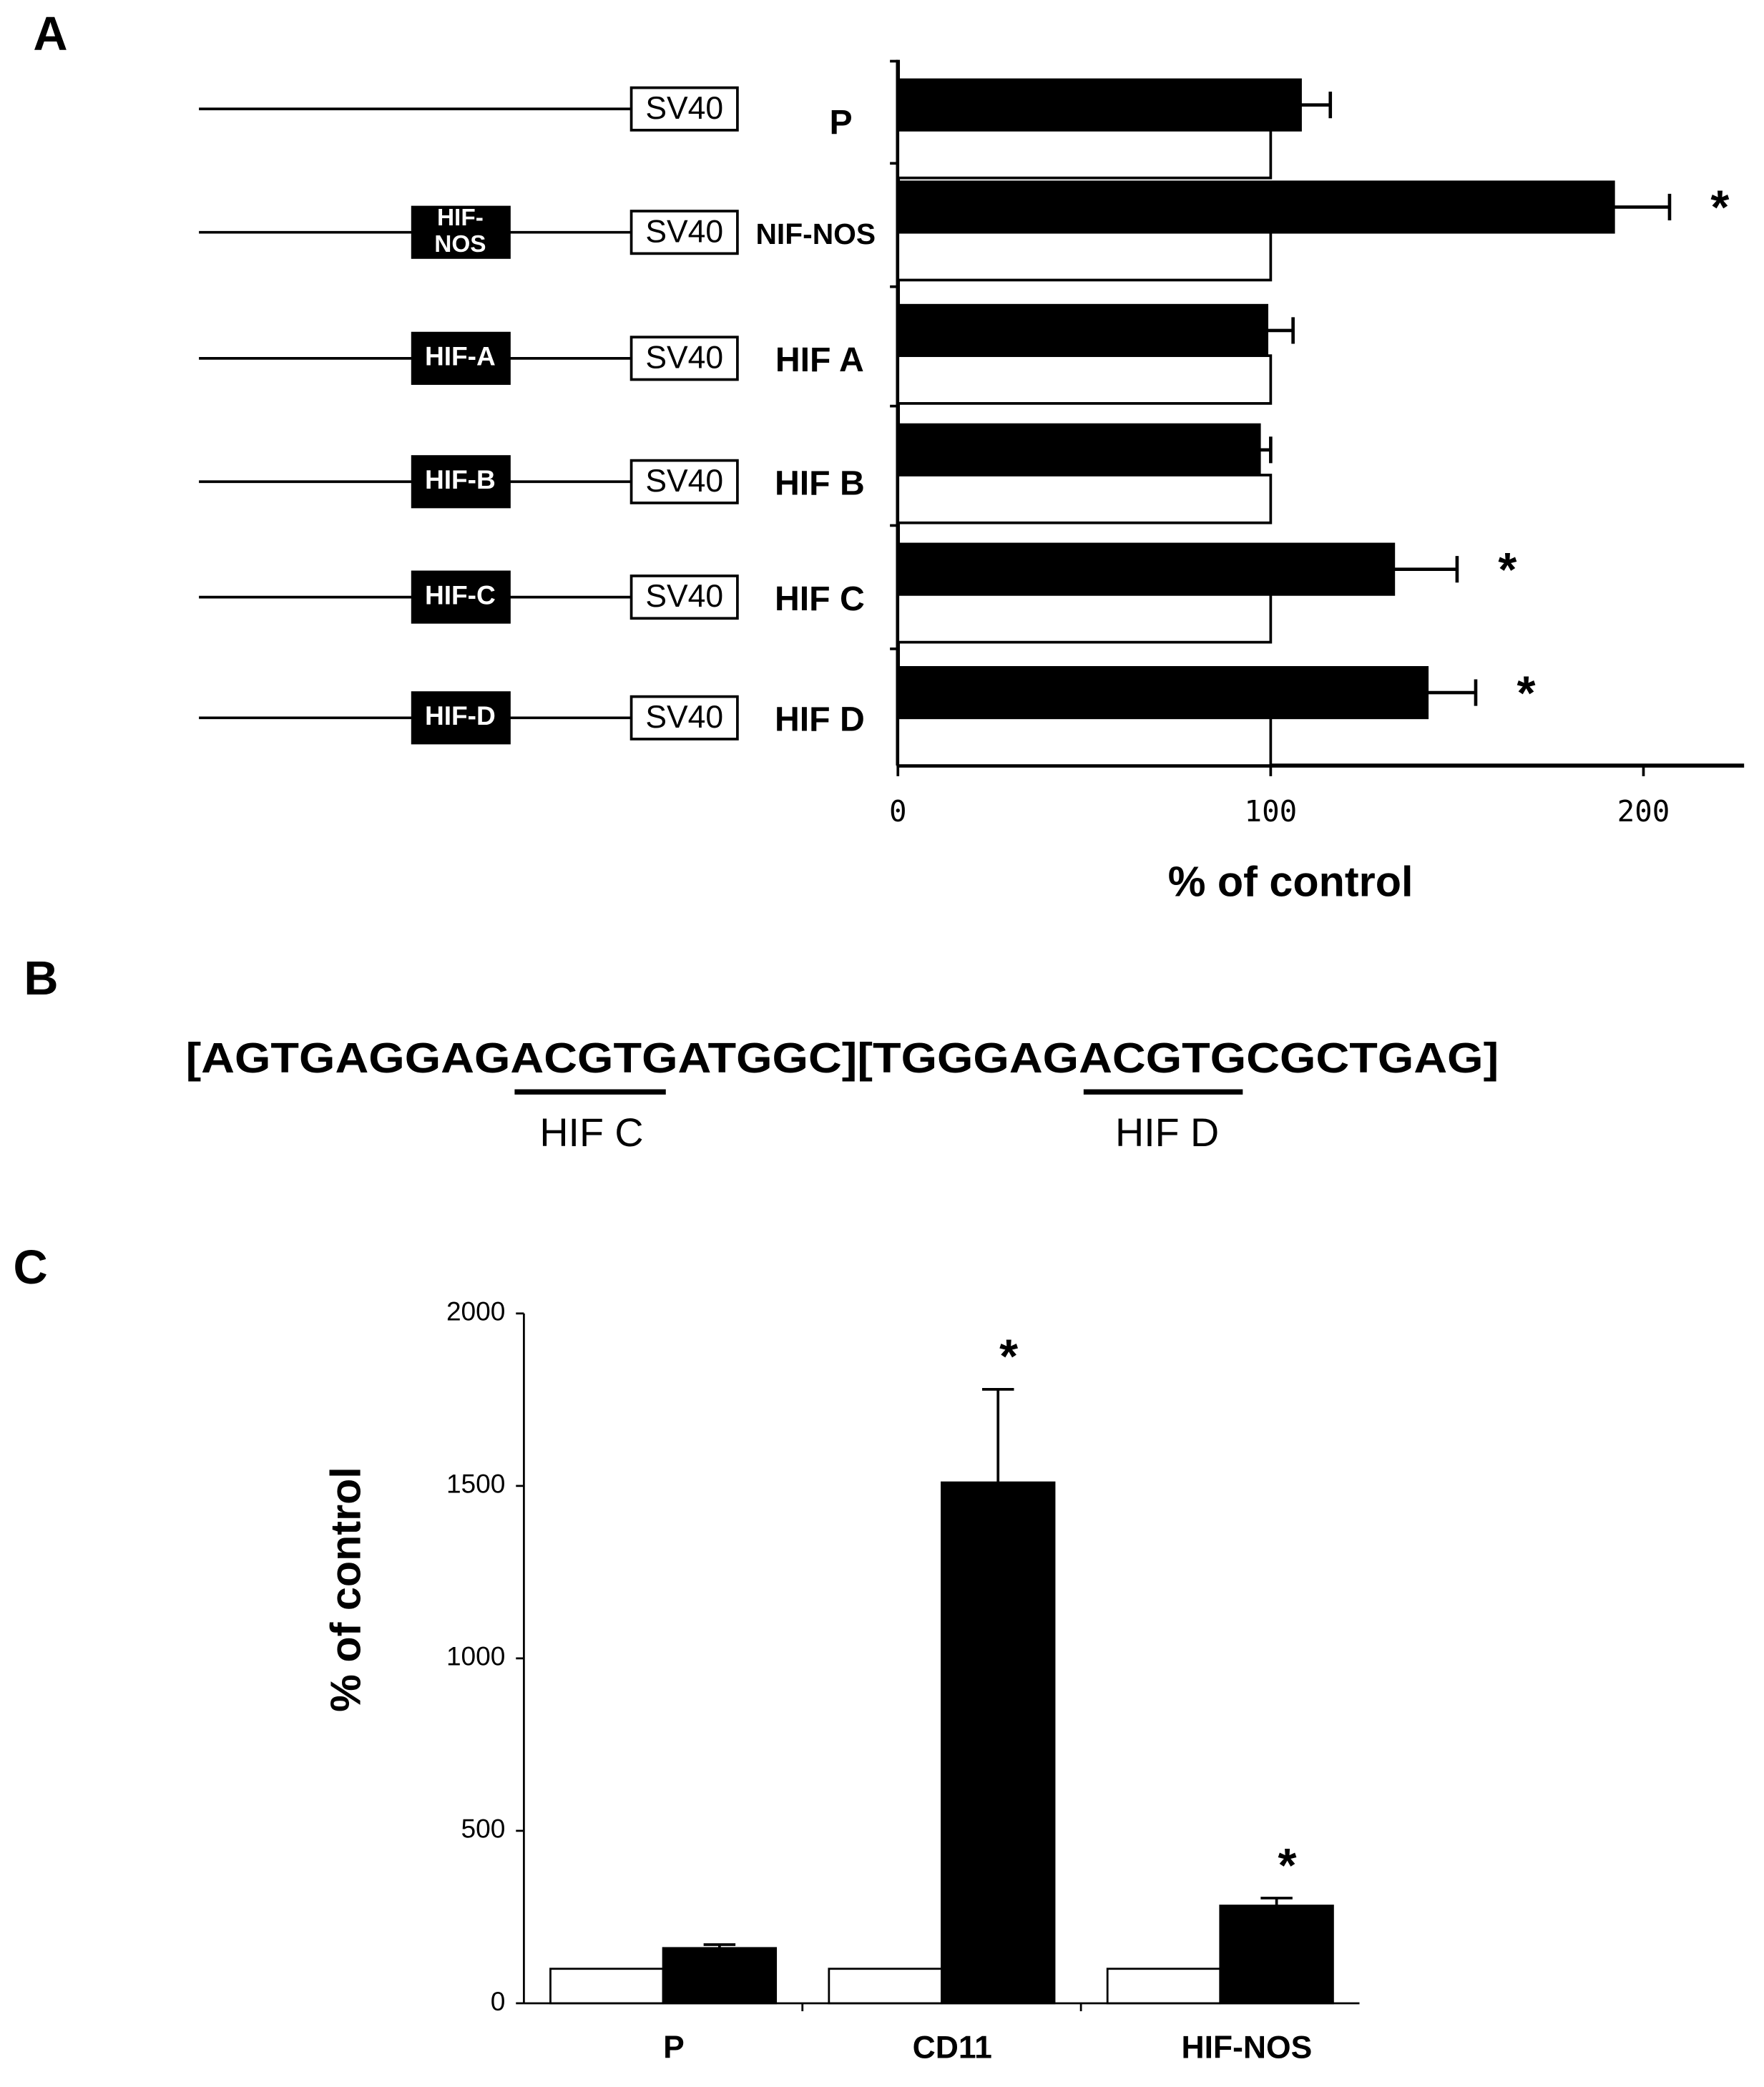 This screenshot has height=2087, width=1764. What do you see at coordinates (816, 234) in the screenshot?
I see `category-label: NIF-NOS` at bounding box center [816, 234].